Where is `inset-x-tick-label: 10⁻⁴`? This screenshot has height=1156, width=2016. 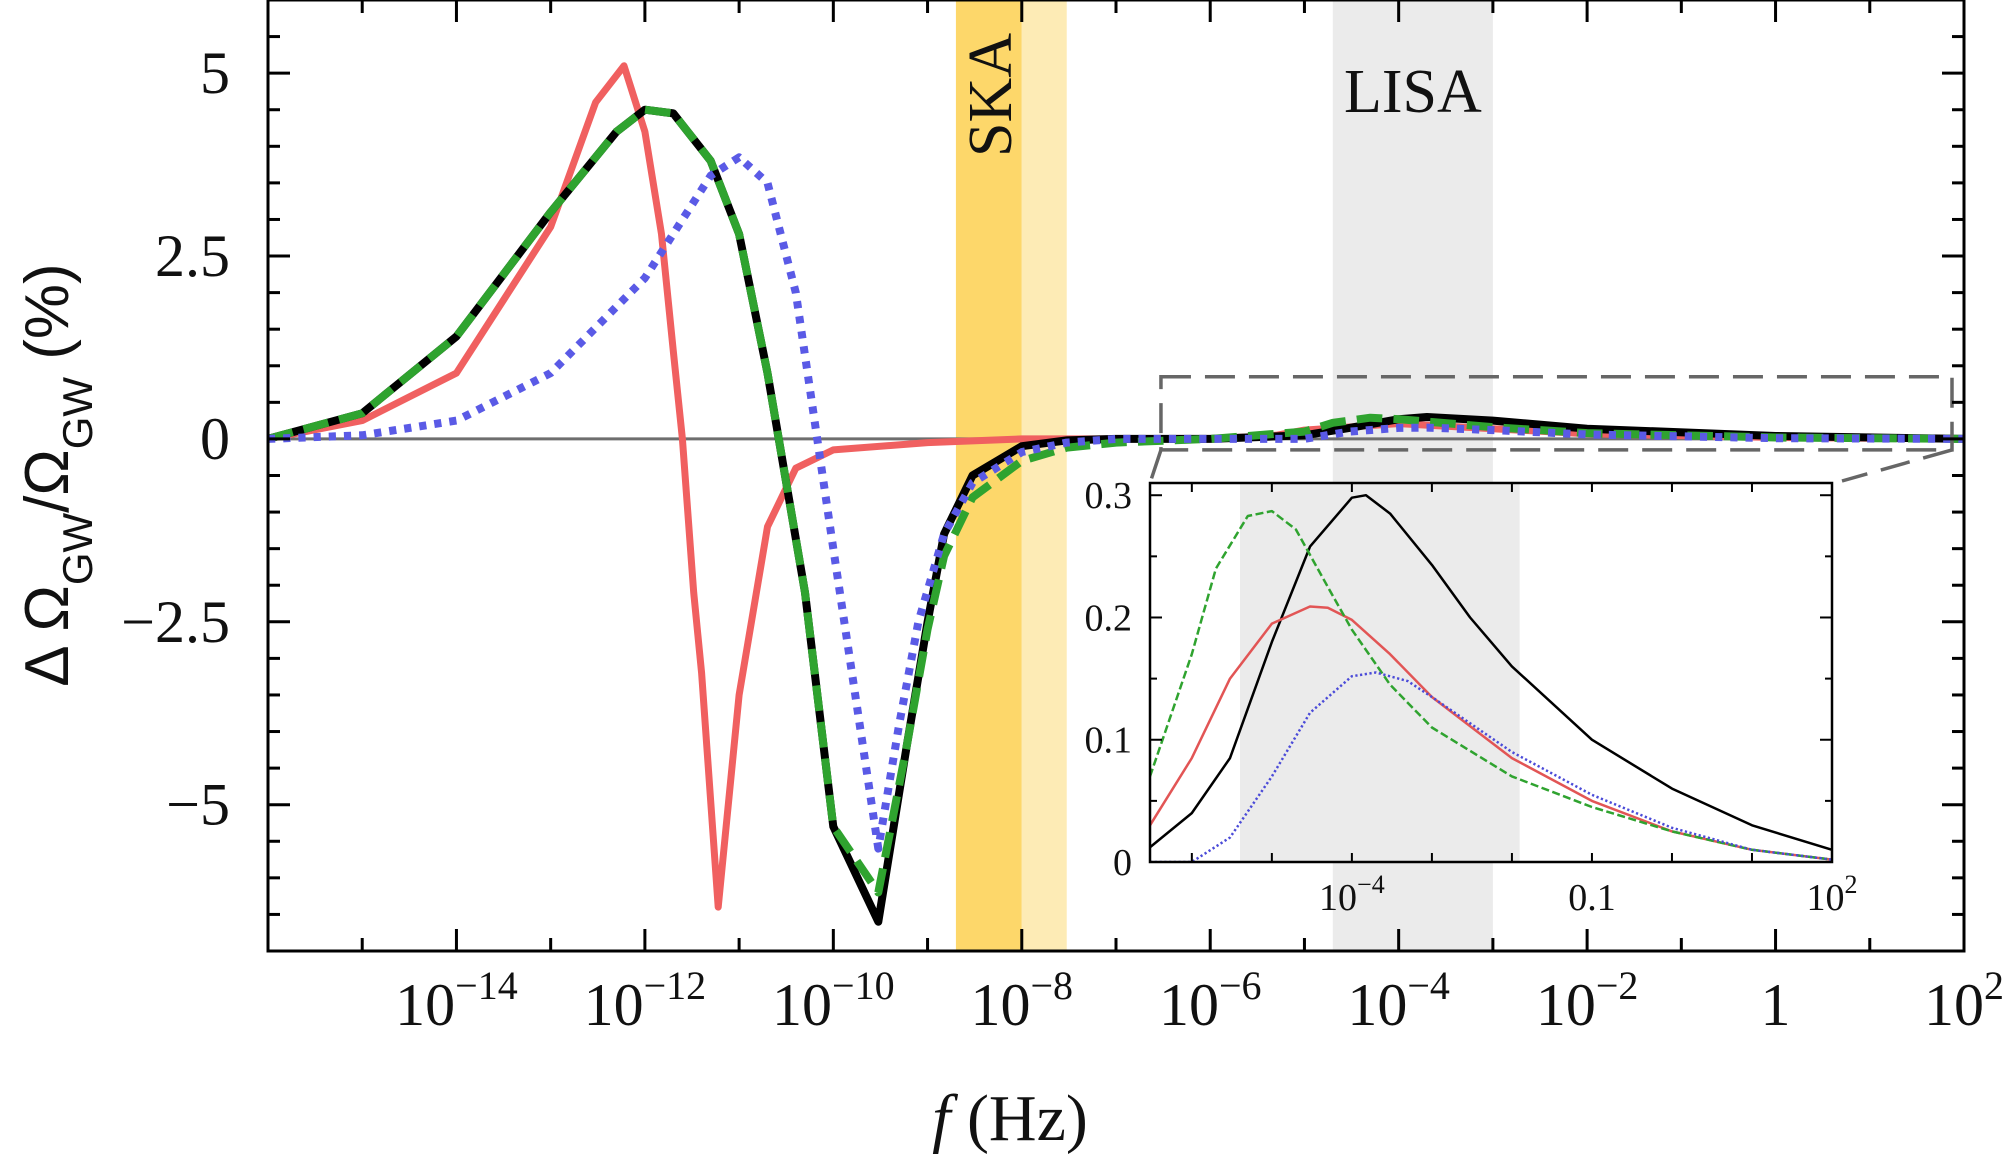
inset-x-tick-label: 10⁻⁴ is located at coordinates (1352, 894).